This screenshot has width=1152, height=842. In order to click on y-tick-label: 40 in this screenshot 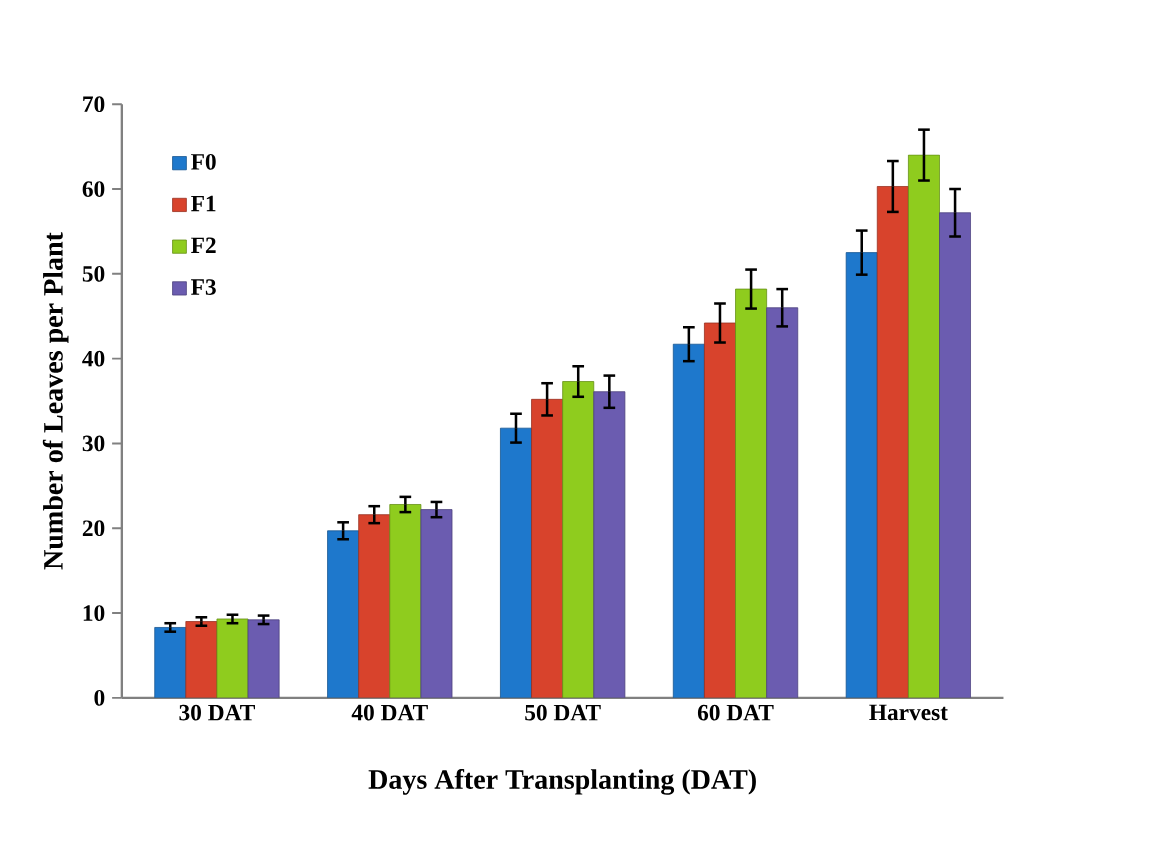, I will do `click(93, 358)`.